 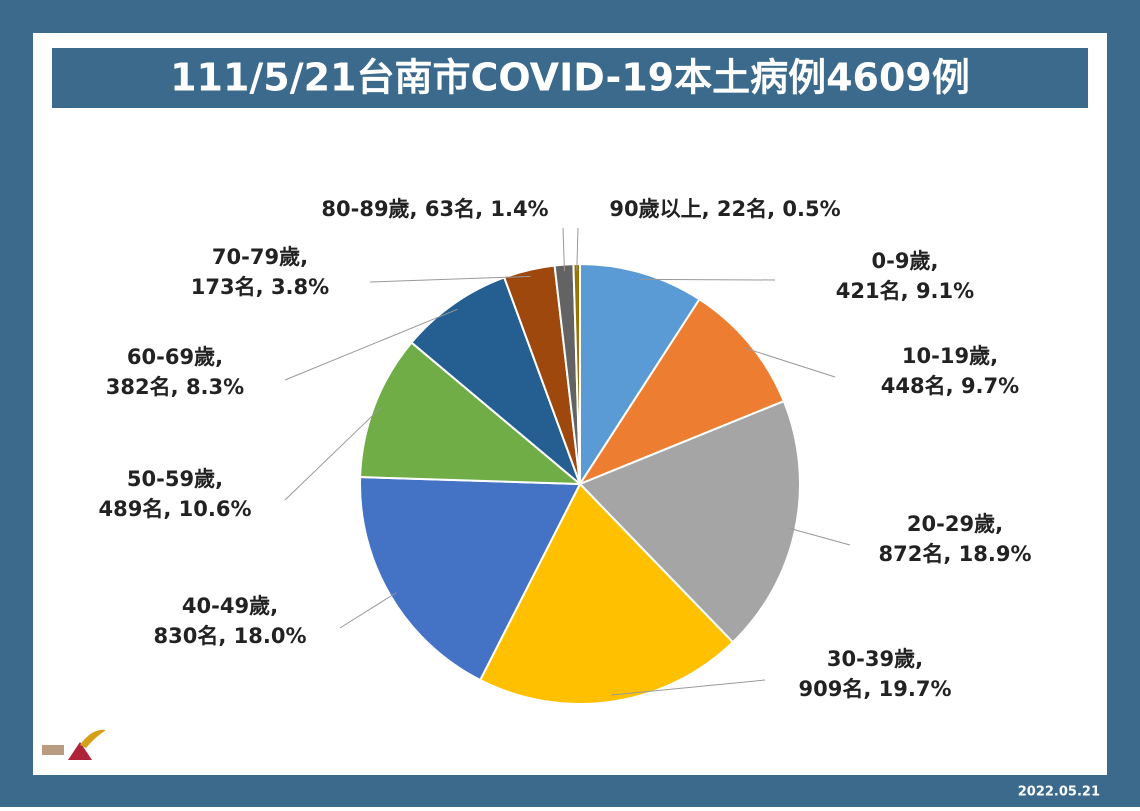 I want to click on percent-label: 10.6%, so click(x=215, y=509).